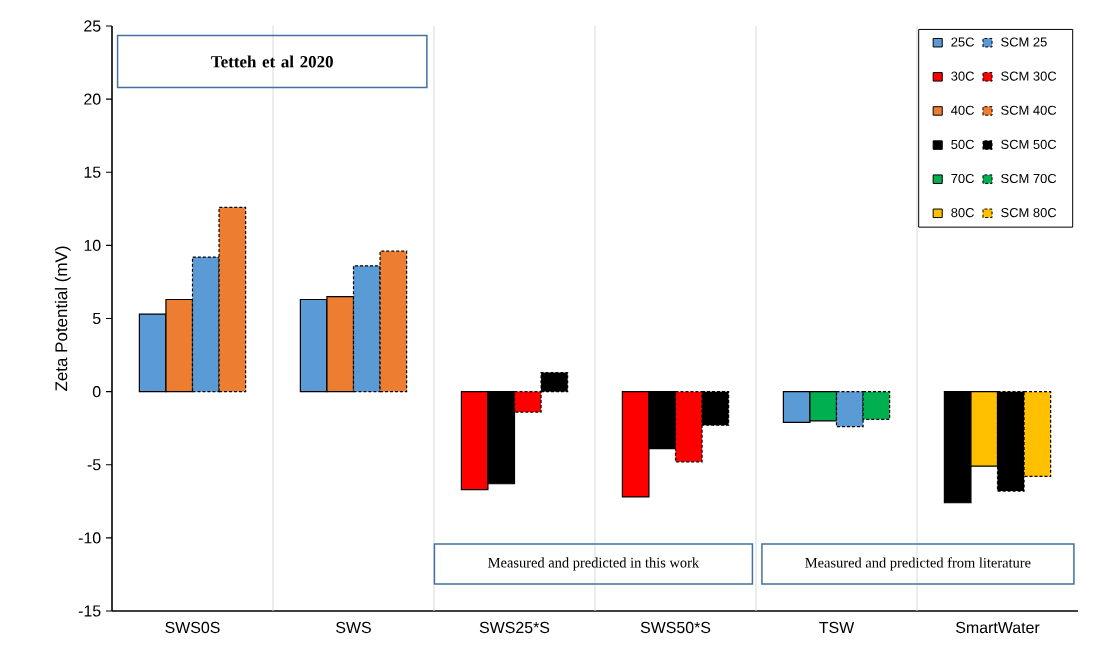 This screenshot has width=1094, height=647. I want to click on legend-label: 40C, so click(962, 110).